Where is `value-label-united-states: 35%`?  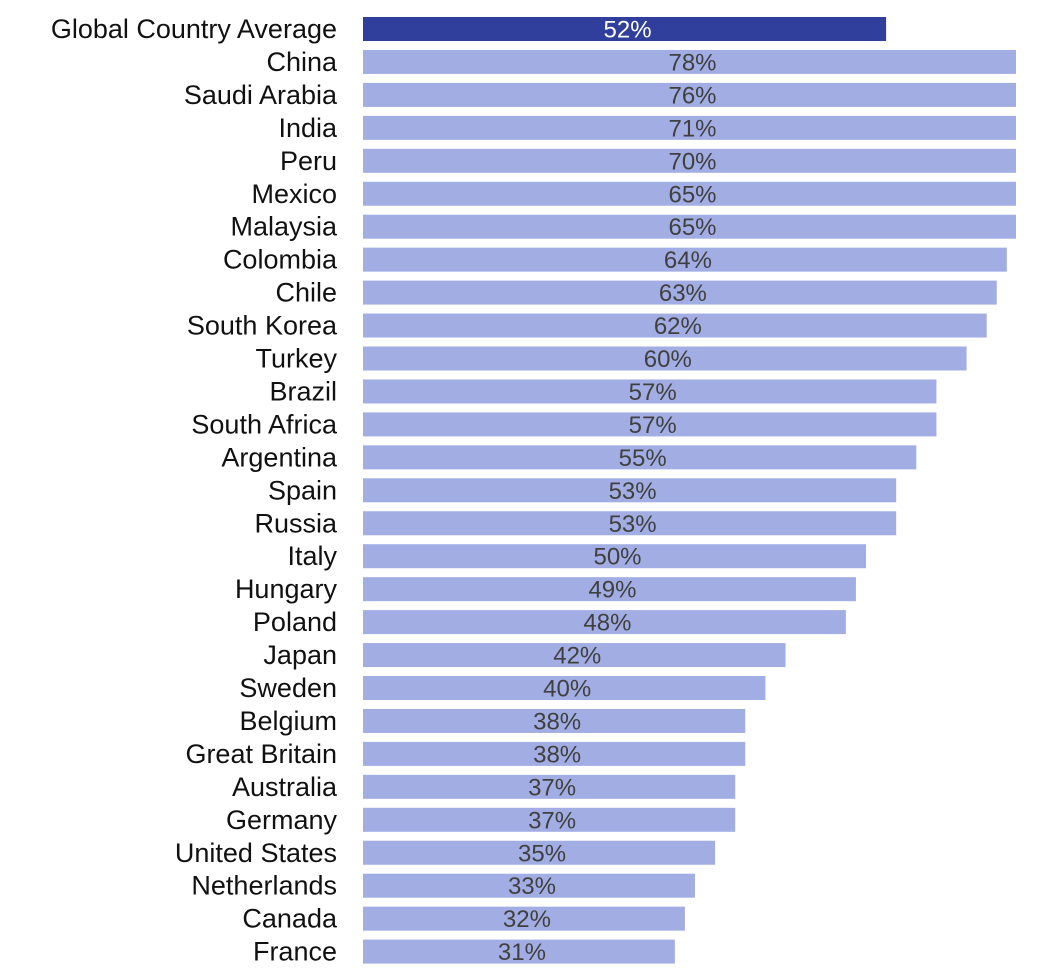
value-label-united-states: 35% is located at coordinates (542, 853).